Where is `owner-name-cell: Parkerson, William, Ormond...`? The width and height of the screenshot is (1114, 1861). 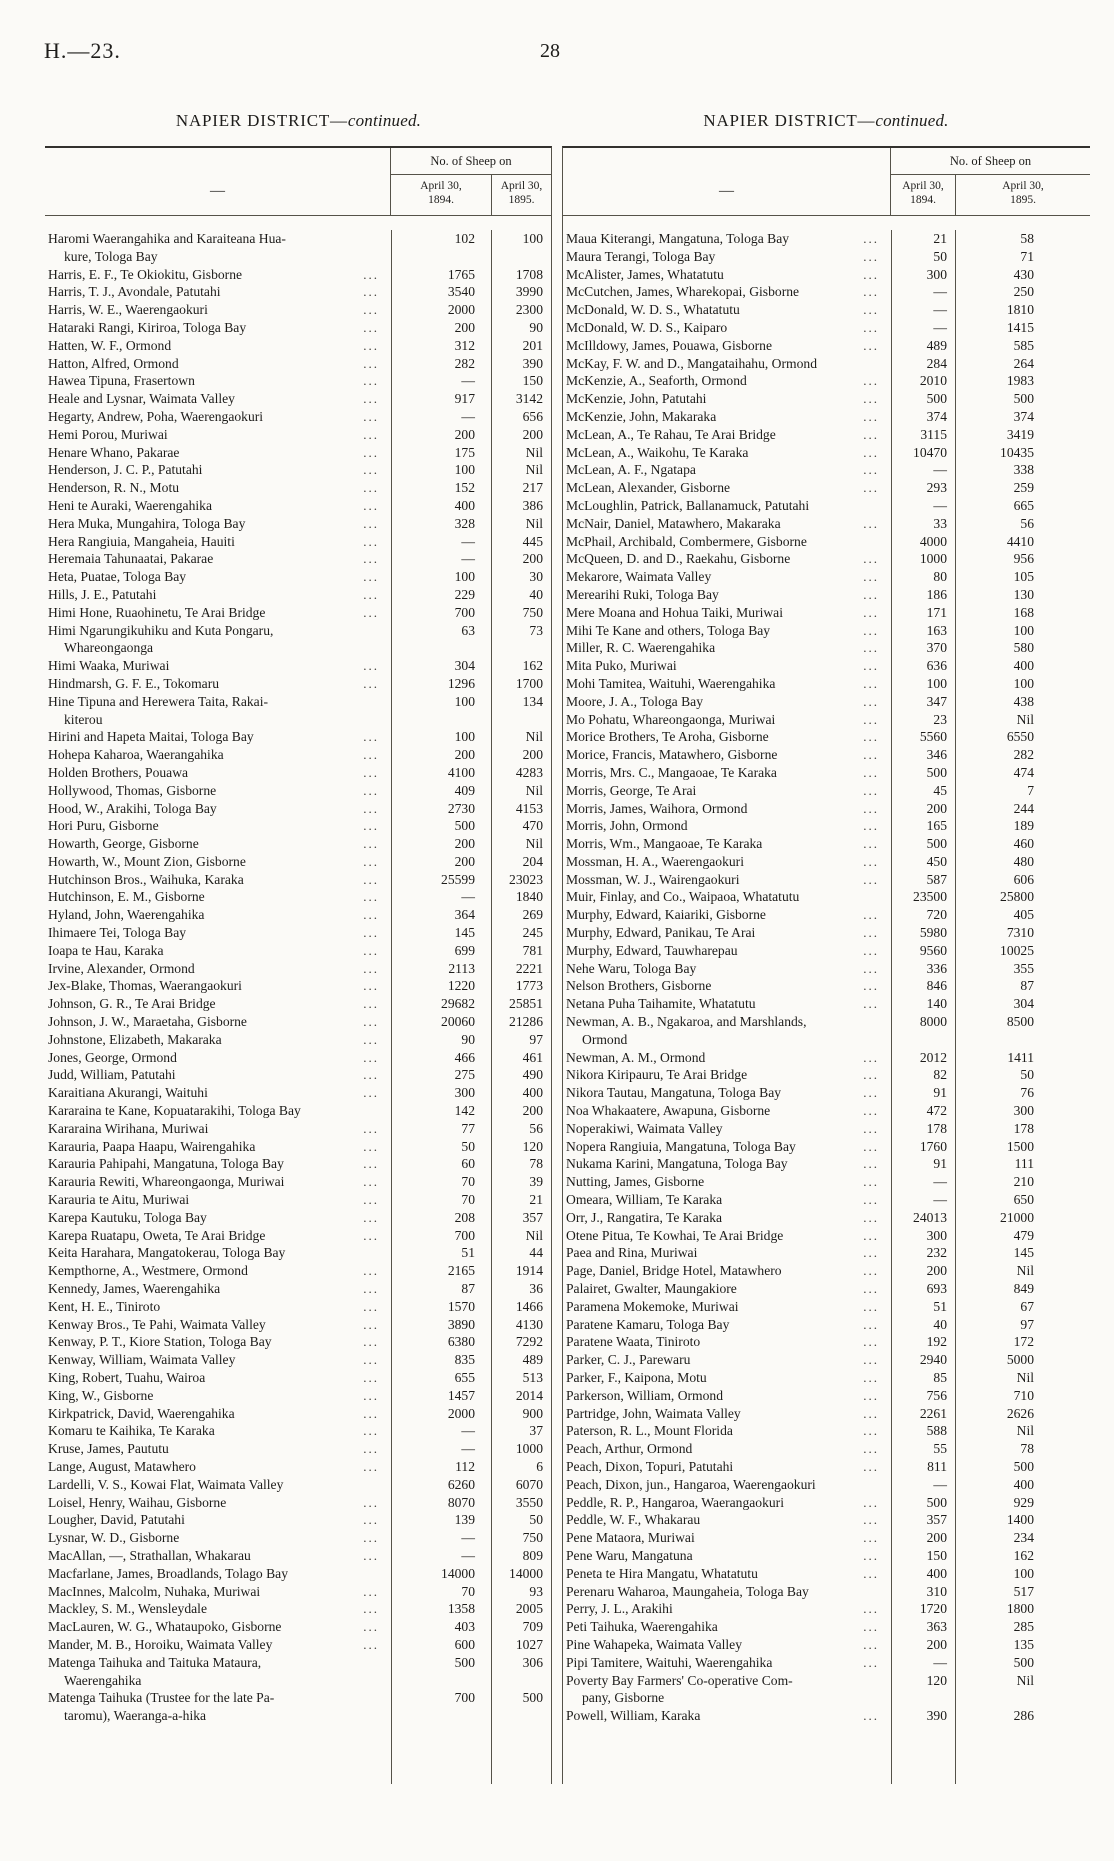
owner-name-cell: Parkerson, William, Ormond... is located at coordinates (727, 1396).